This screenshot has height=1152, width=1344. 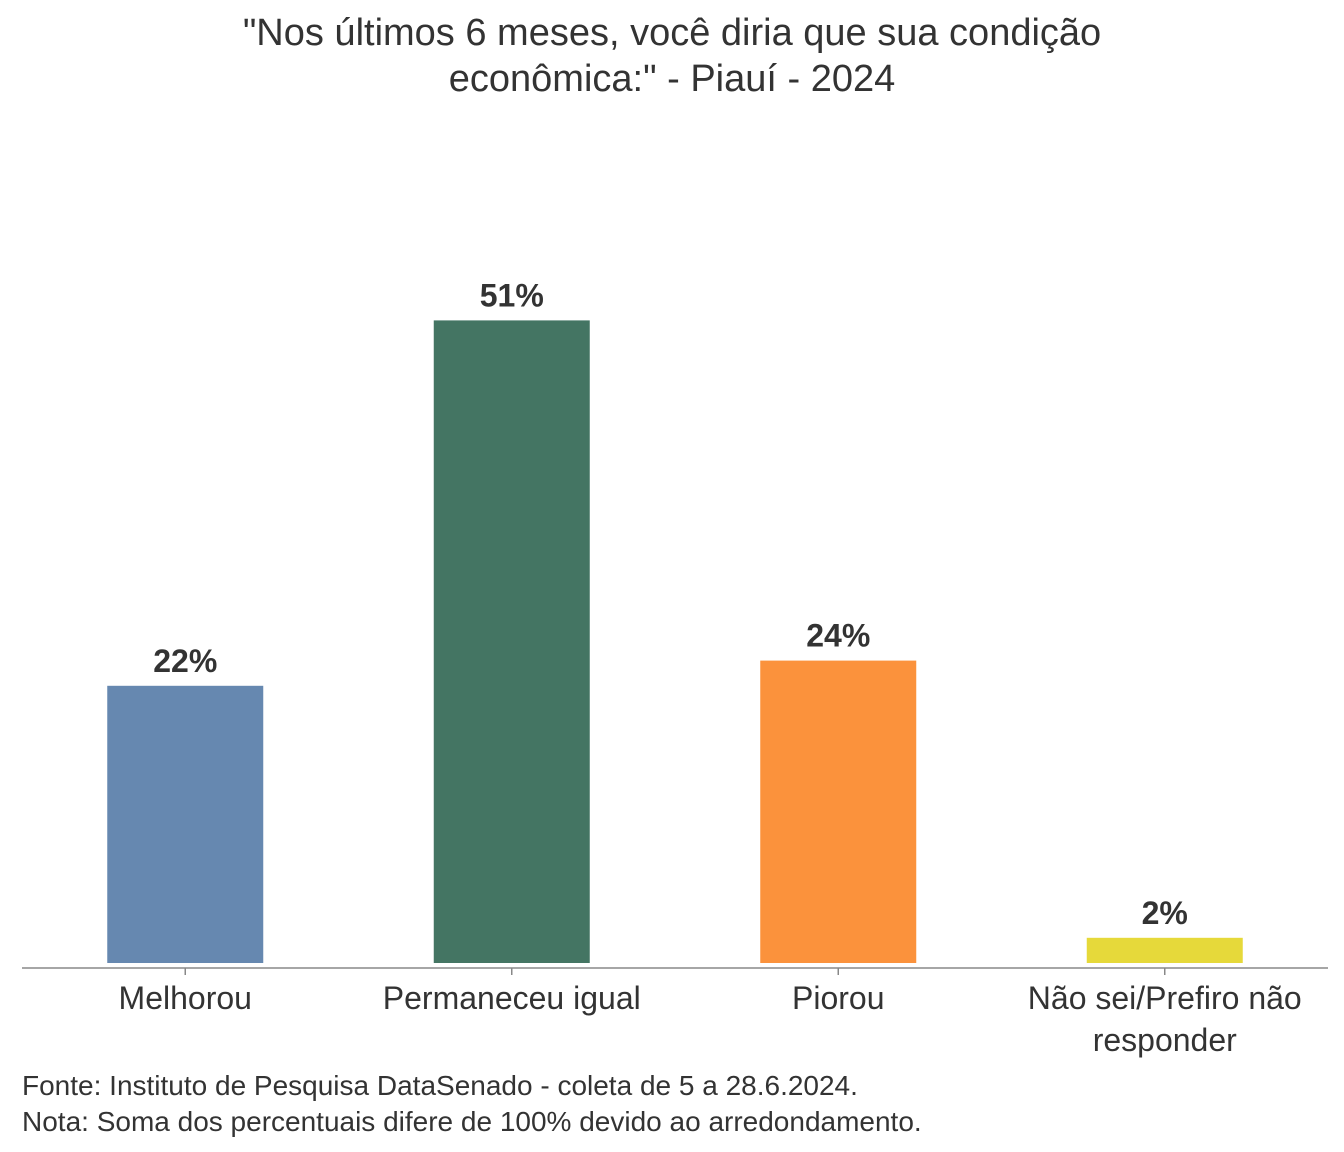 I want to click on category-label-4-line-2: responder, so click(x=1165, y=1040).